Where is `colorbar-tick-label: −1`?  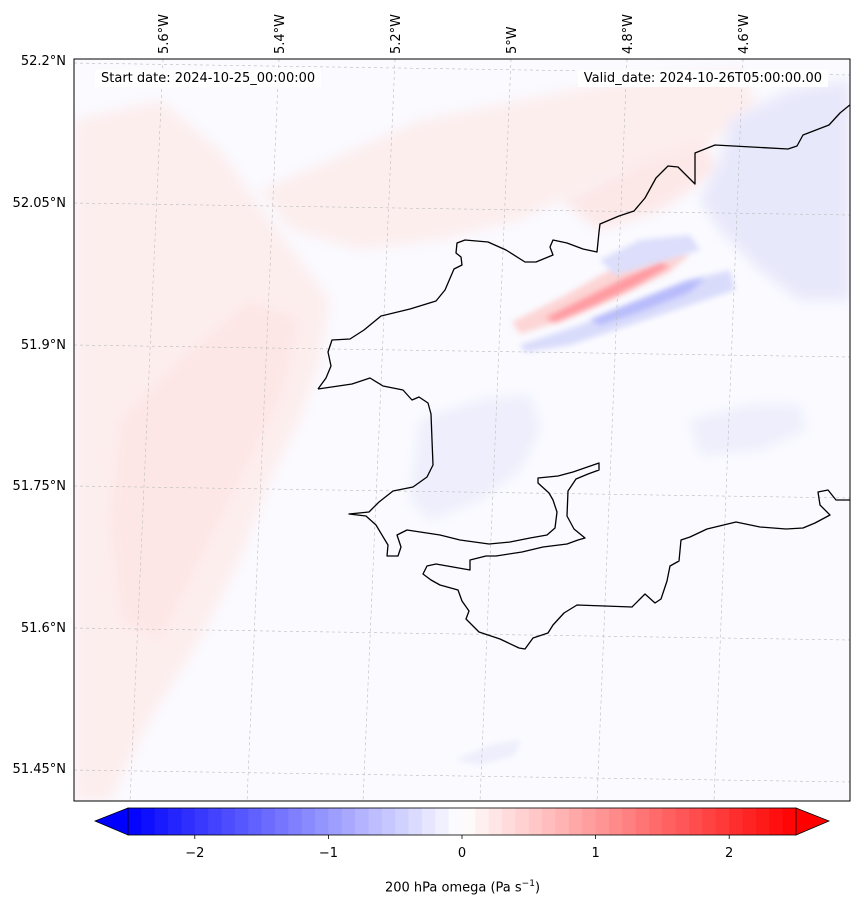
colorbar-tick-label: −1 is located at coordinates (328, 853).